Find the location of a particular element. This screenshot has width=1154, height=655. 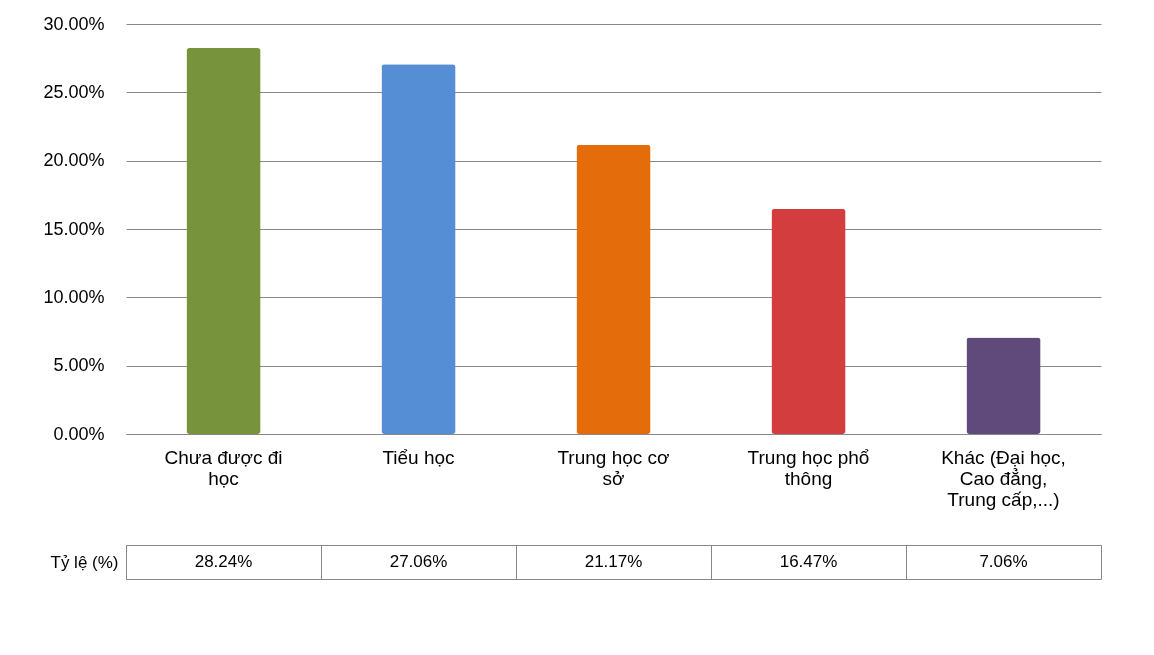

y-tick-label: 20.00% is located at coordinates (74, 160).